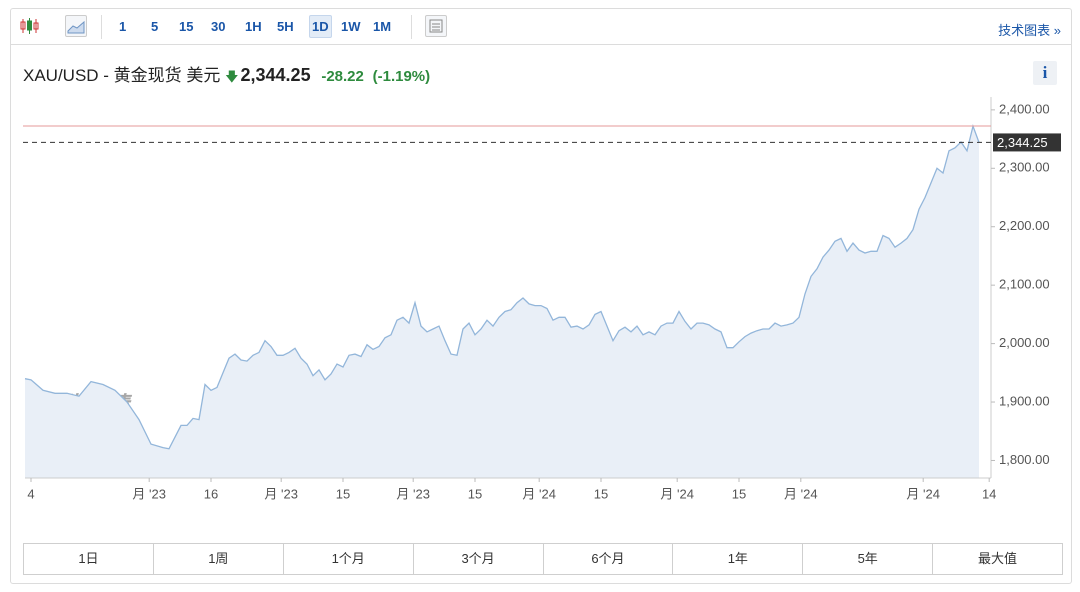 This screenshot has width=1080, height=592. What do you see at coordinates (122, 75) in the screenshot?
I see `symbol: XAU/USD - 黄金现货 美元` at bounding box center [122, 75].